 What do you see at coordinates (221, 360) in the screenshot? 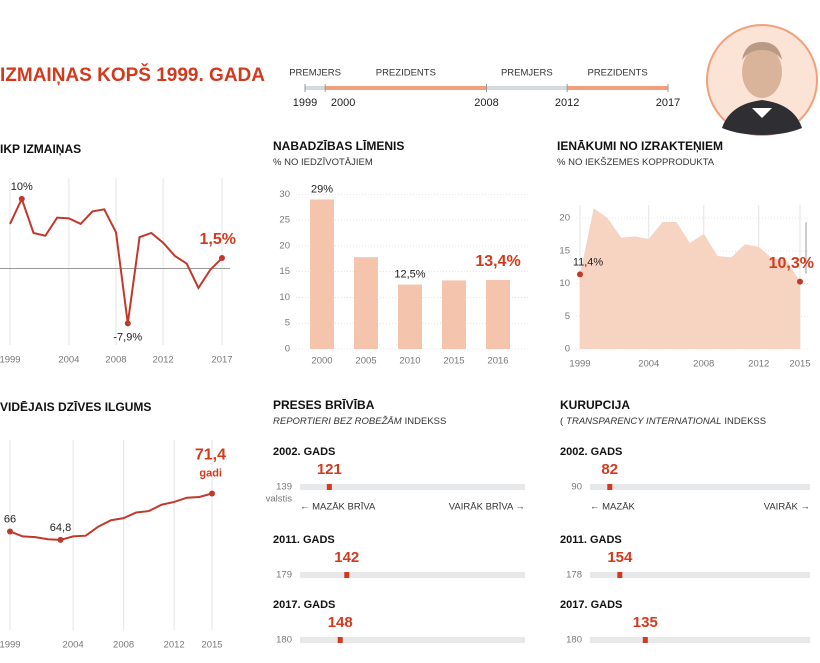
I see `x-tick-label: 2017` at bounding box center [221, 360].